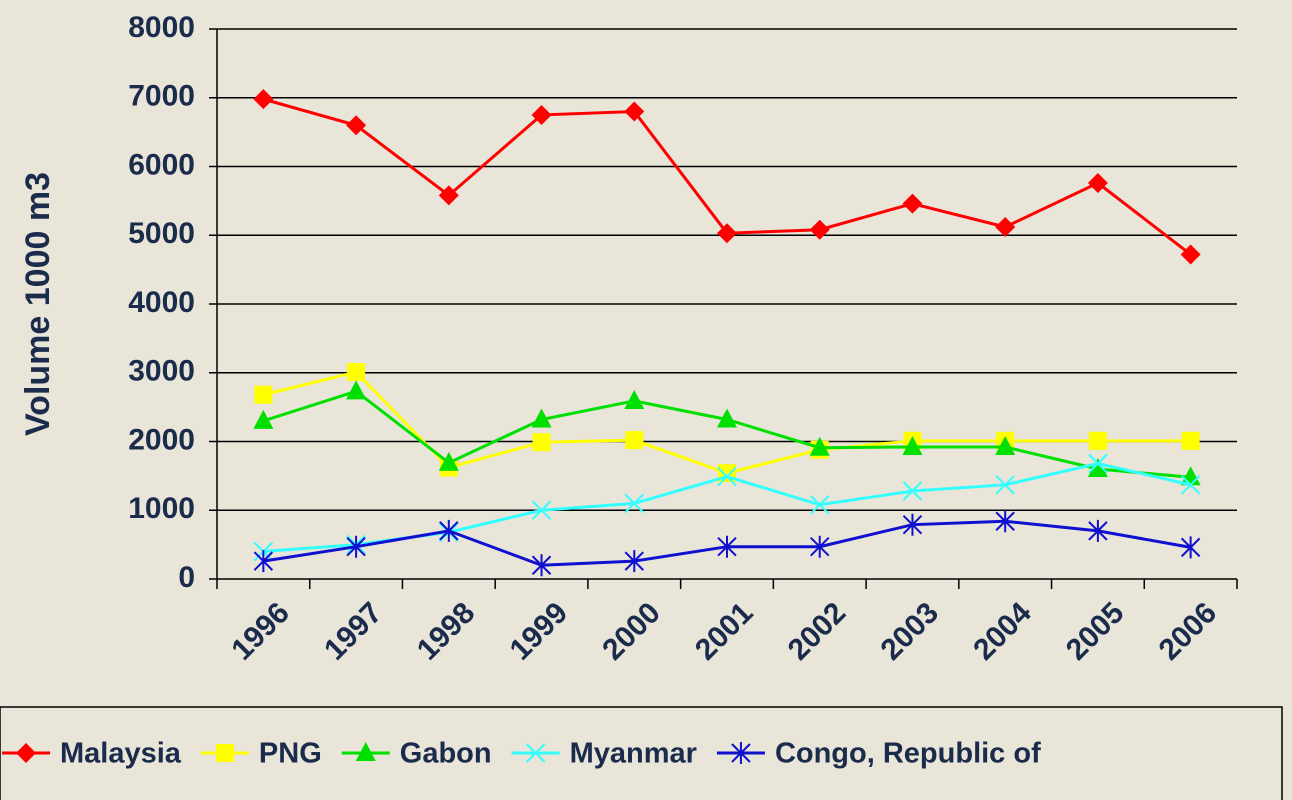 This screenshot has width=1292, height=800. I want to click on y-tick-label: 3000, so click(161, 371).